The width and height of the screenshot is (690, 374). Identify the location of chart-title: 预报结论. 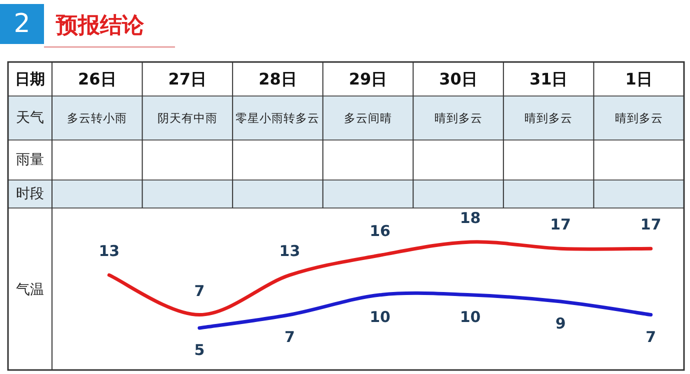
(100, 26).